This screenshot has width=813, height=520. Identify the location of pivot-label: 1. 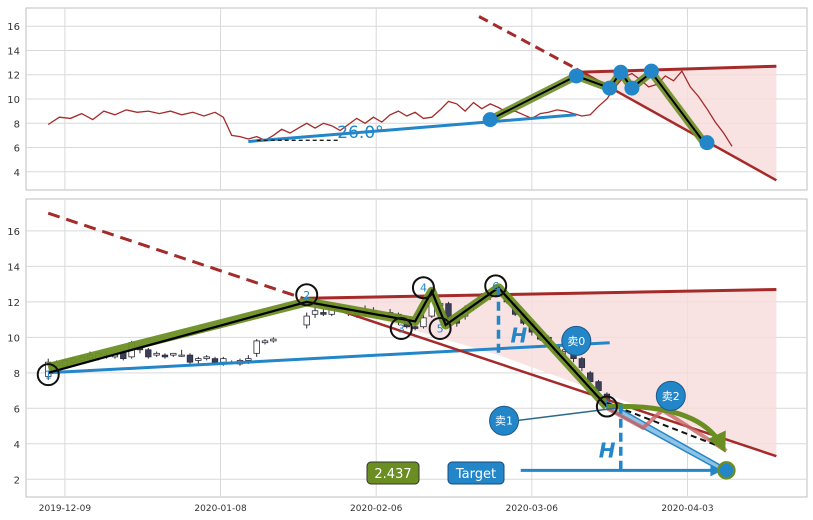
(48, 375).